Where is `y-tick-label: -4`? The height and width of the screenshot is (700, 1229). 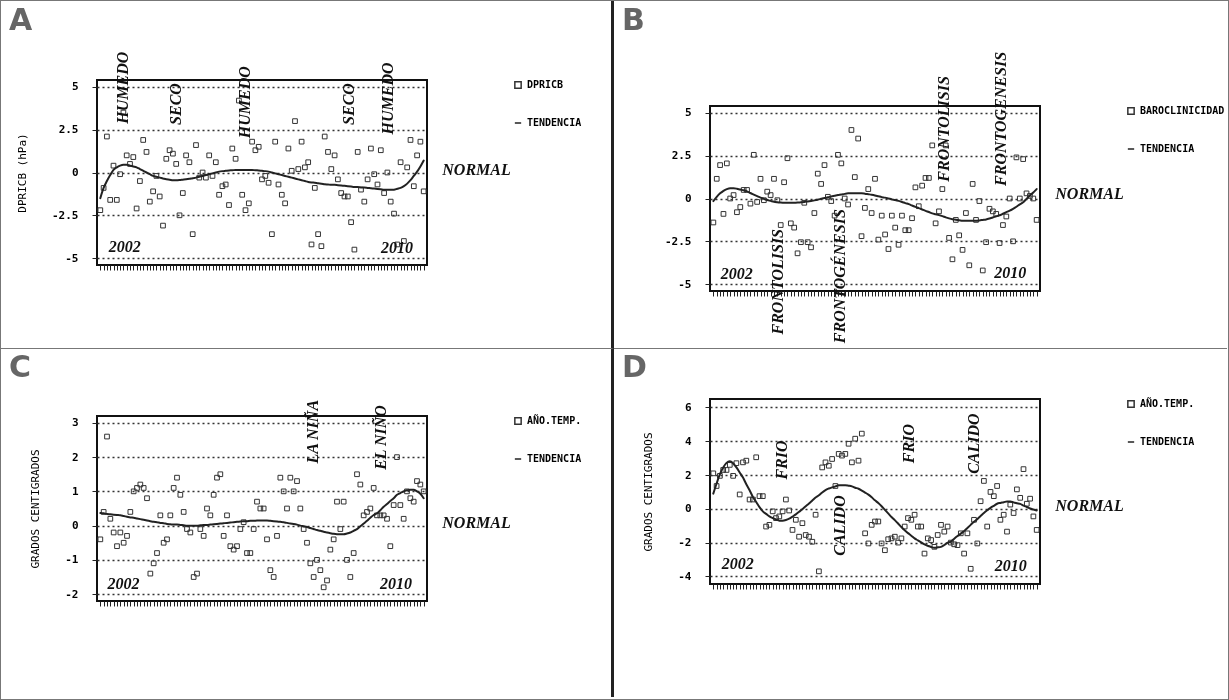
y-tick-label: -4 is located at coordinates (685, 576).